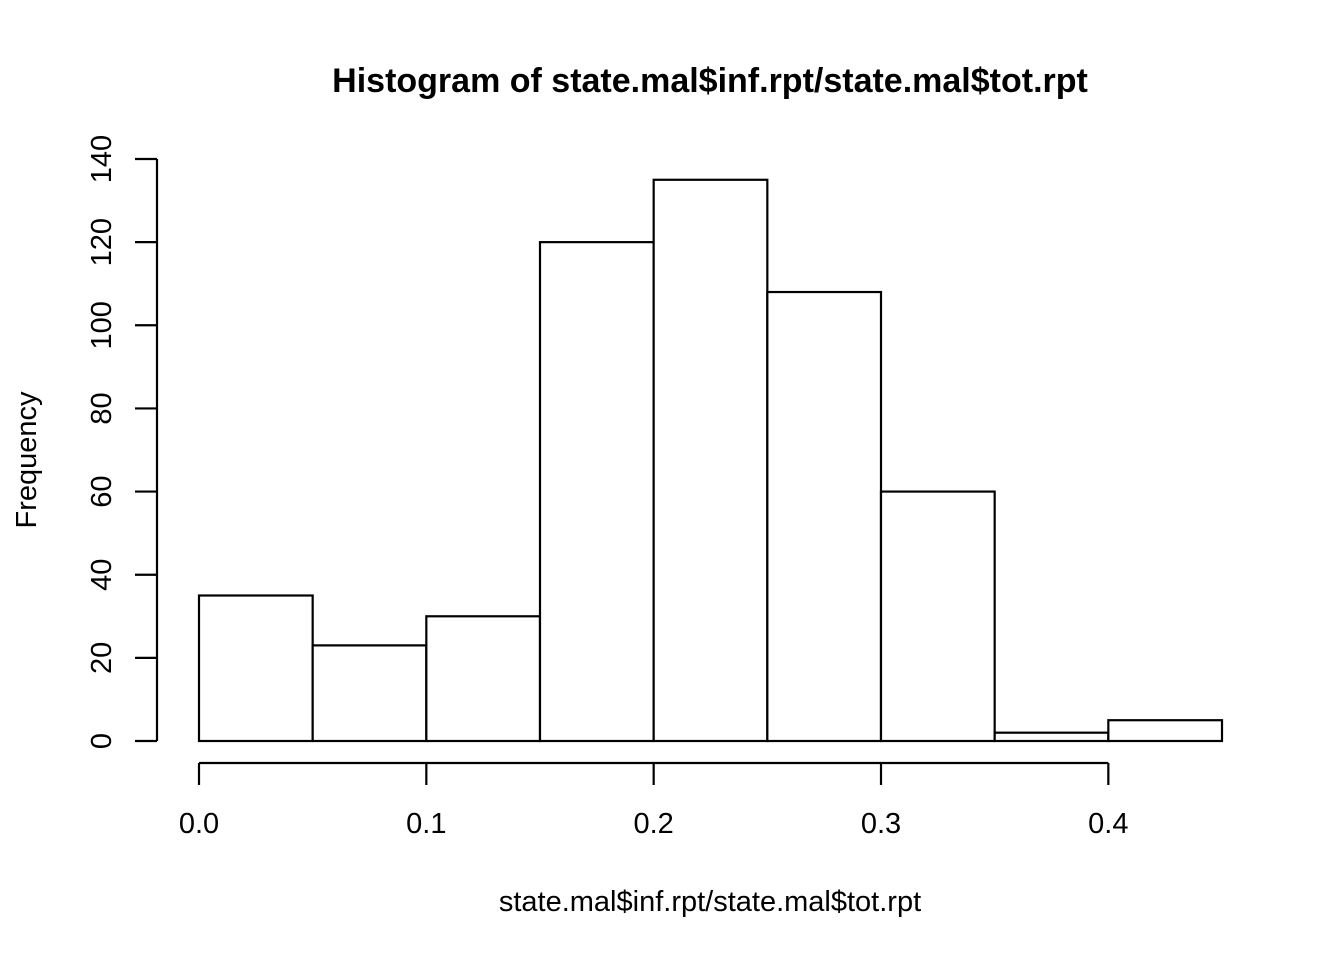 This screenshot has height=960, width=1344. What do you see at coordinates (102, 408) in the screenshot?
I see `y-tick-label: 80` at bounding box center [102, 408].